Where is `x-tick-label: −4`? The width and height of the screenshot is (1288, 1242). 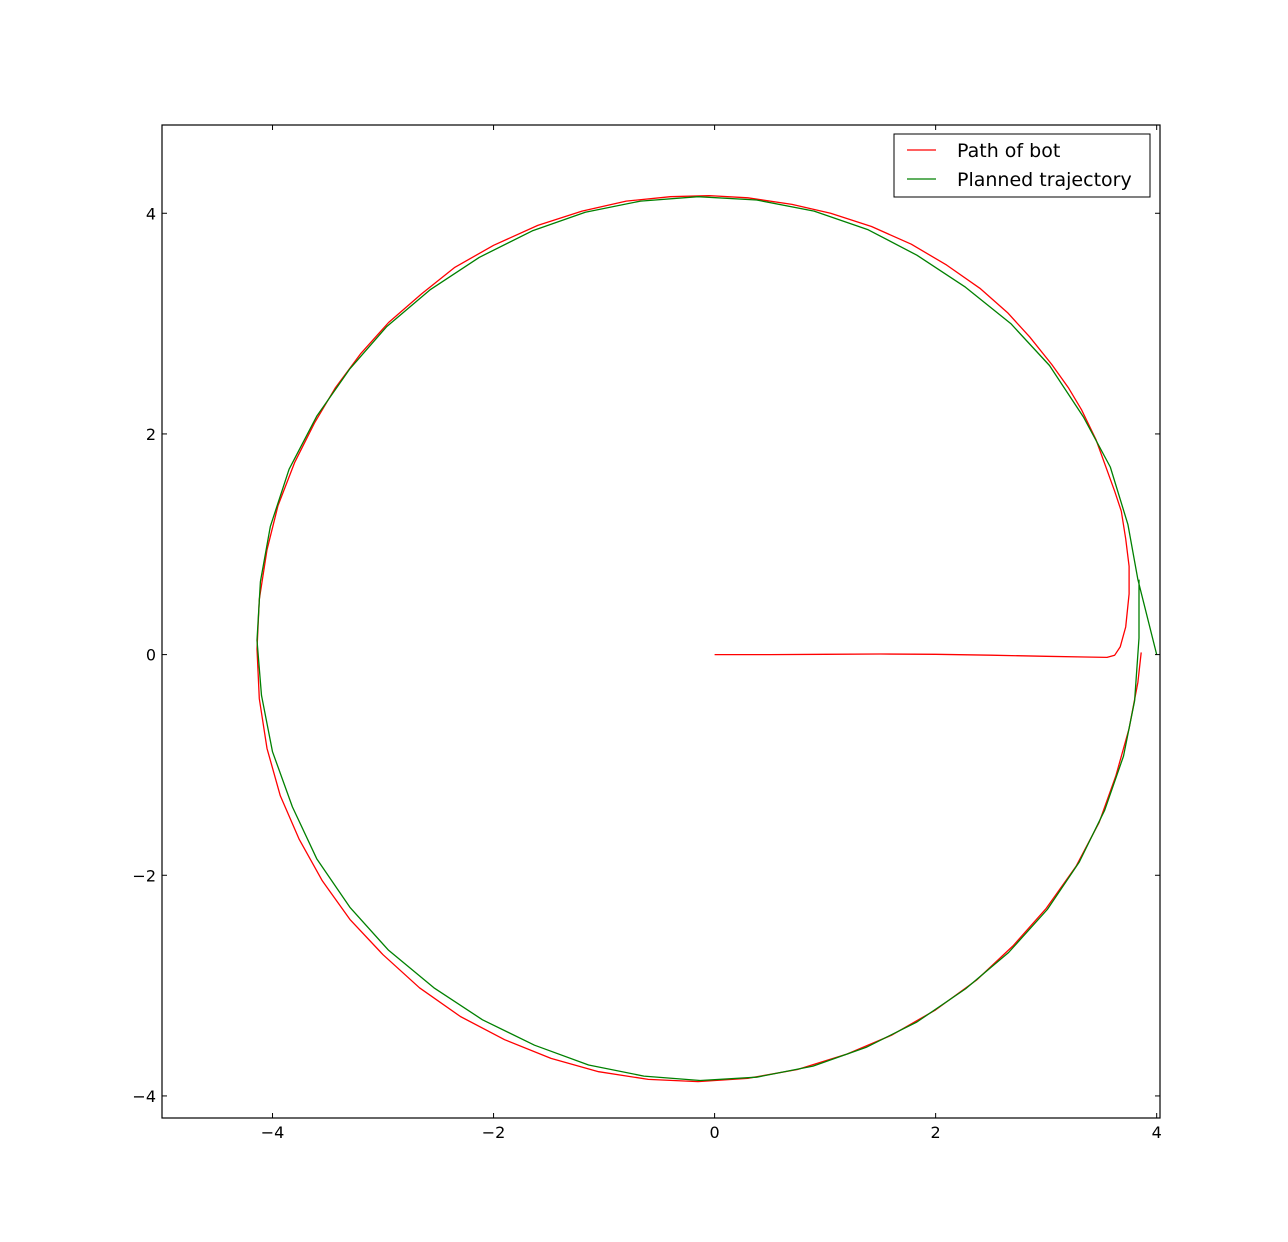
x-tick-label: −4 is located at coordinates (273, 1132).